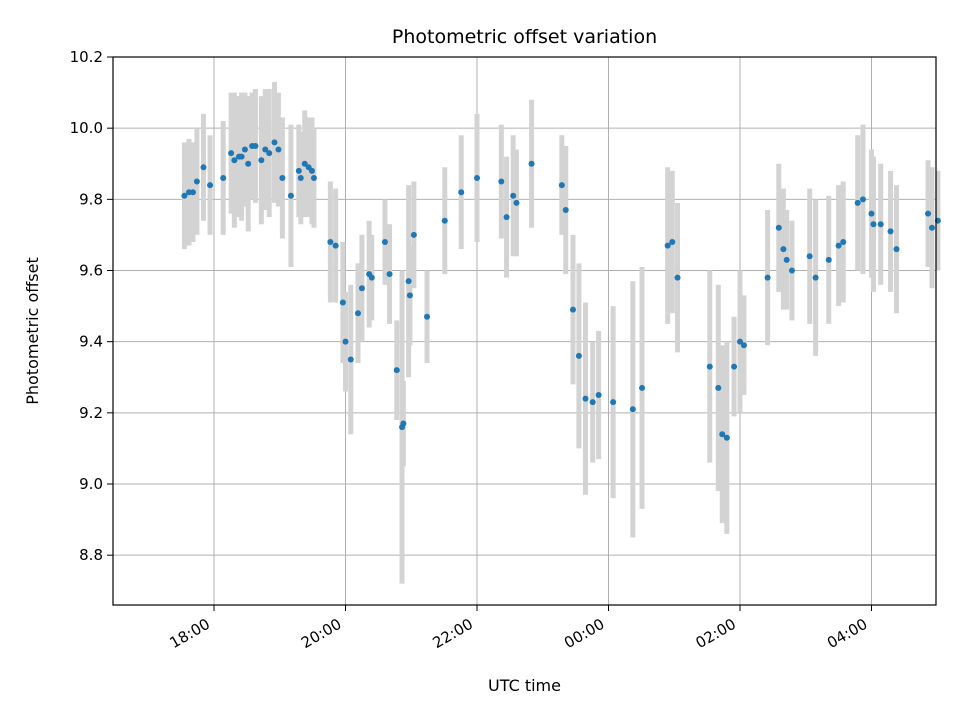 The width and height of the screenshot is (960, 720). Describe the element at coordinates (190, 633) in the screenshot. I see `x-tick-label: 18:00` at that location.